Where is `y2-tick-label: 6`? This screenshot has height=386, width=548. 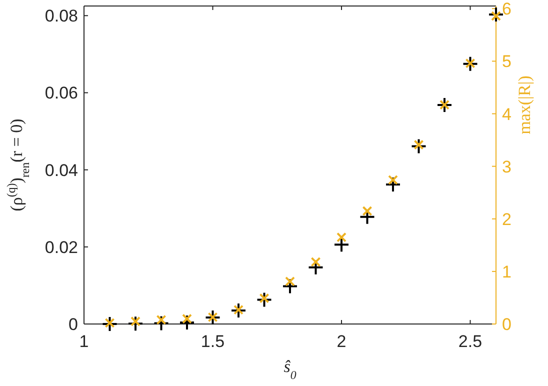
y2-tick-label: 6 is located at coordinates (507, 9).